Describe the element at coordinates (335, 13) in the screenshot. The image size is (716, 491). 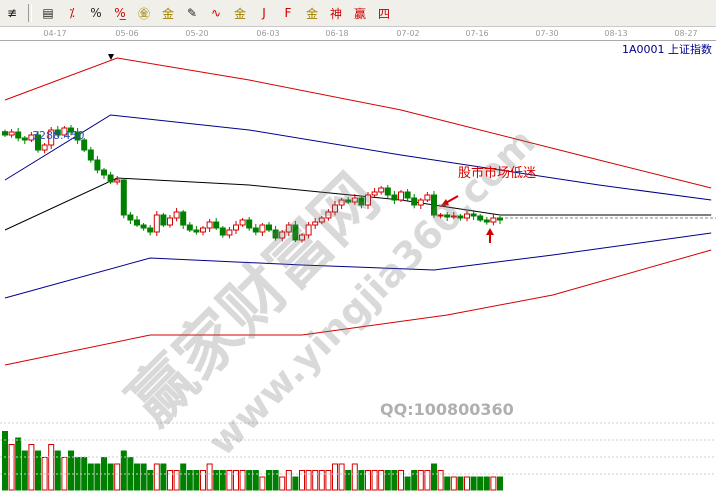
I see `char-shen-icon: 神` at that location.